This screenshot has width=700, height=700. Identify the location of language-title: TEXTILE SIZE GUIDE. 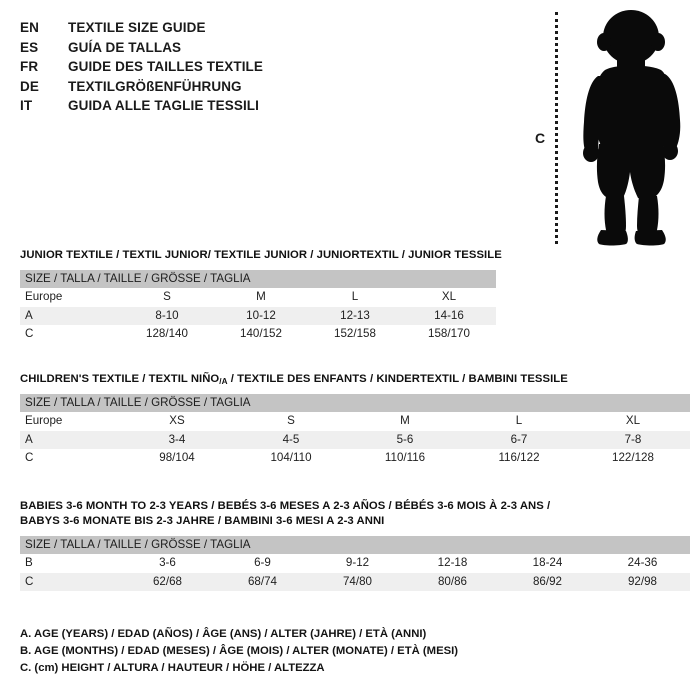
(137, 27).